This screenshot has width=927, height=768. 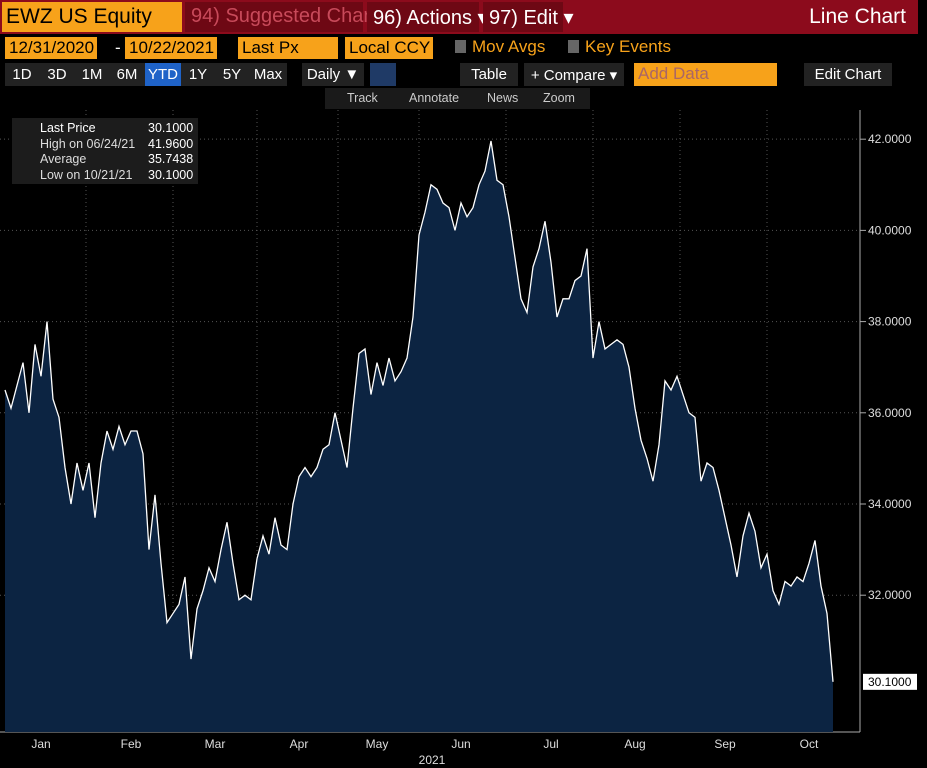 I want to click on y-tick-label: 42.0000, so click(x=890, y=139).